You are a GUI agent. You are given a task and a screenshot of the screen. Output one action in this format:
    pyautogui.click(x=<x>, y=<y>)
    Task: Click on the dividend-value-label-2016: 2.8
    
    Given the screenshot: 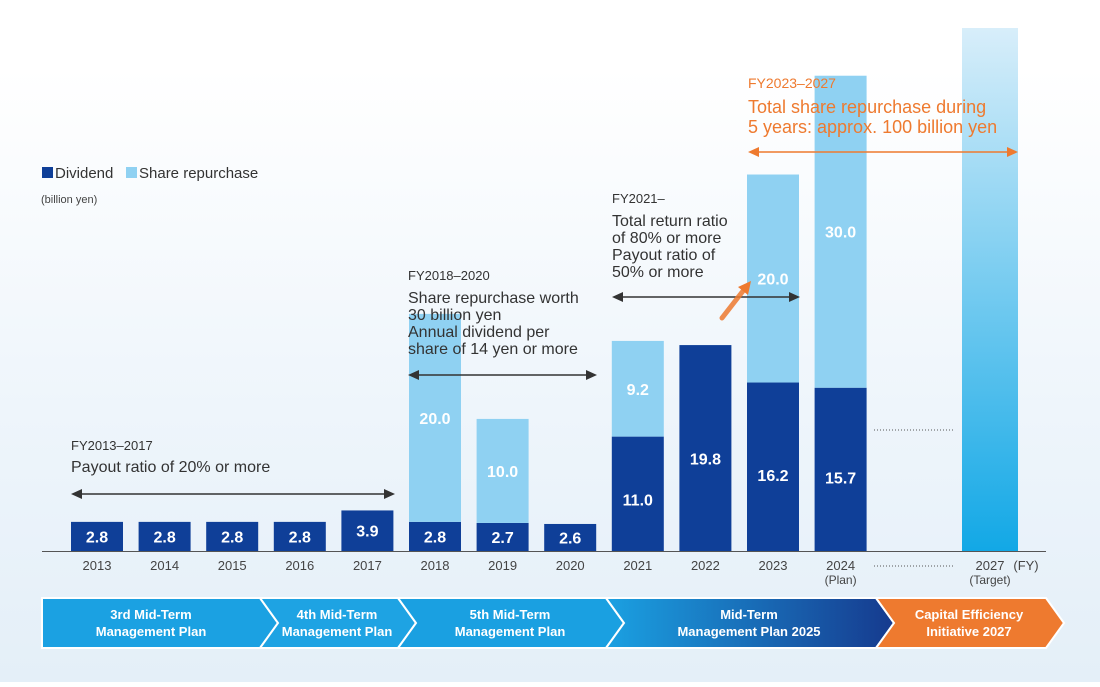 What is the action you would take?
    pyautogui.click(x=300, y=537)
    